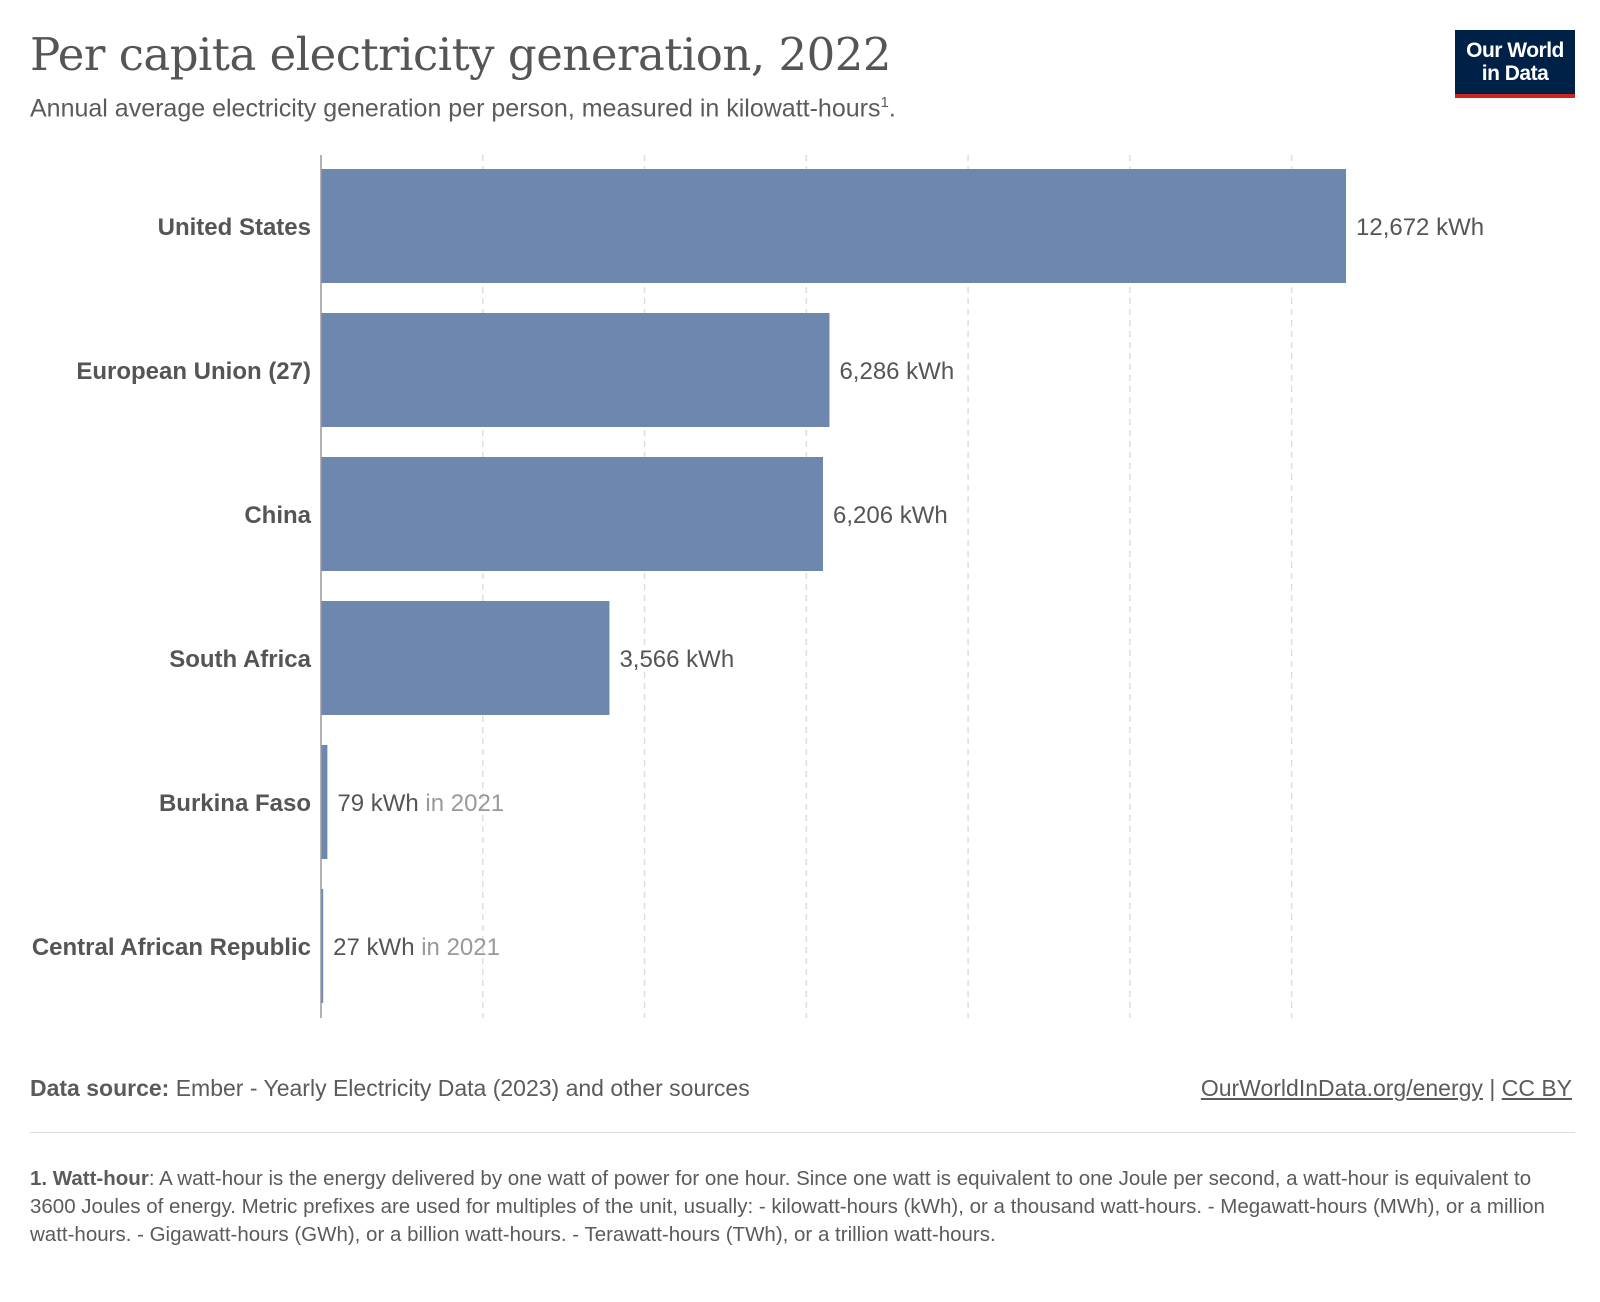  I want to click on energy-link: OurWorldInData.org/energy, so click(1341, 1088).